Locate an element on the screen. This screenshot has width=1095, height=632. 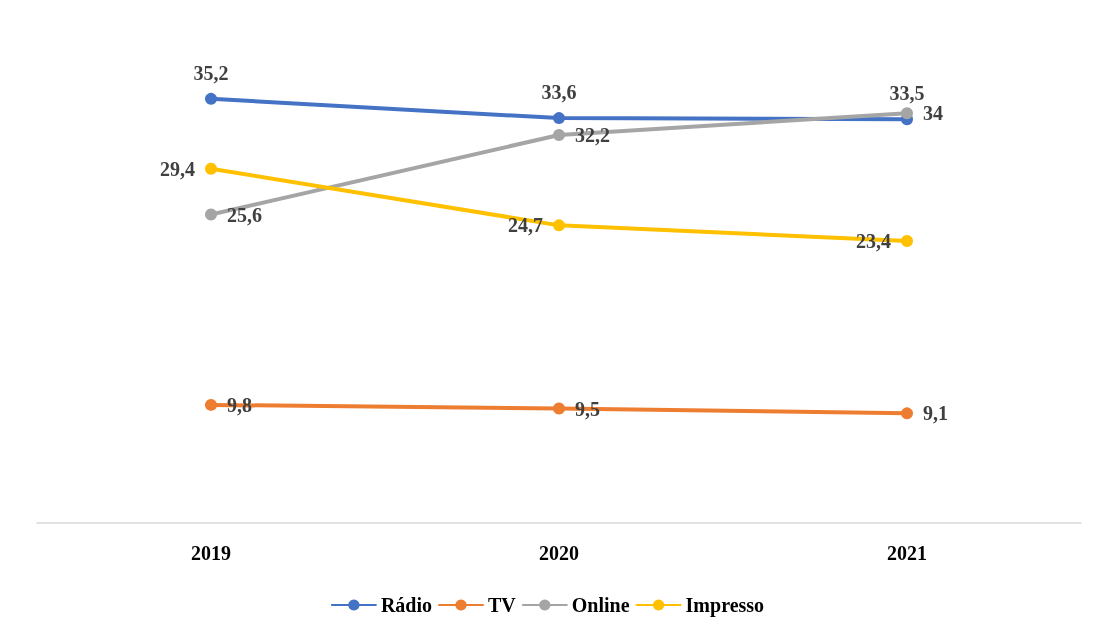
x-tick-label: 2021 is located at coordinates (907, 553).